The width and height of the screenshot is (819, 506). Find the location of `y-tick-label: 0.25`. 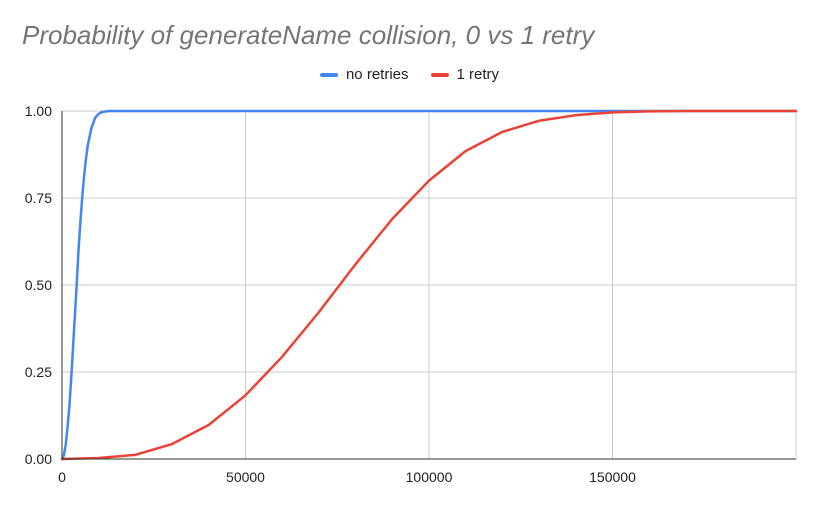

y-tick-label: 0.25 is located at coordinates (38, 372).